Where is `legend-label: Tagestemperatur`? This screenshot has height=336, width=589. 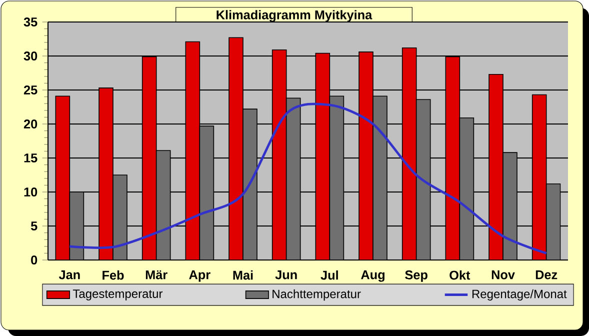
legend-label: Tagestemperatur is located at coordinates (117, 295).